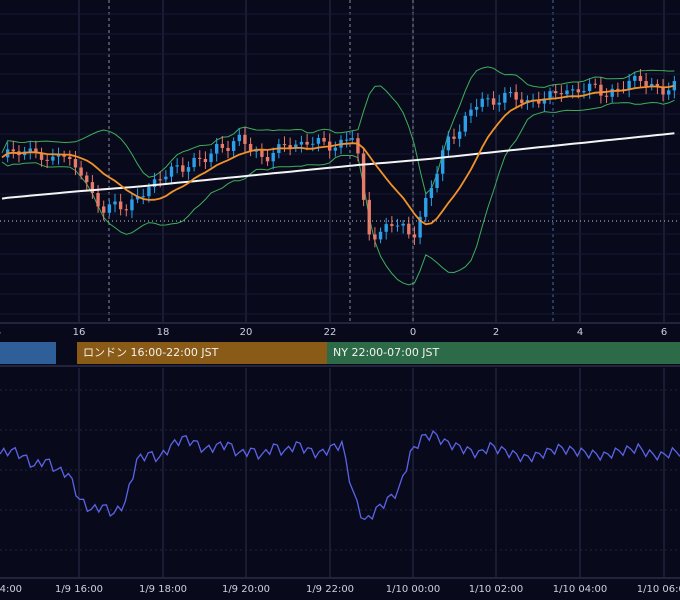  What do you see at coordinates (202, 353) in the screenshot?
I see `session-london-bar: ロンドン 16:00-22:00 JST` at bounding box center [202, 353].